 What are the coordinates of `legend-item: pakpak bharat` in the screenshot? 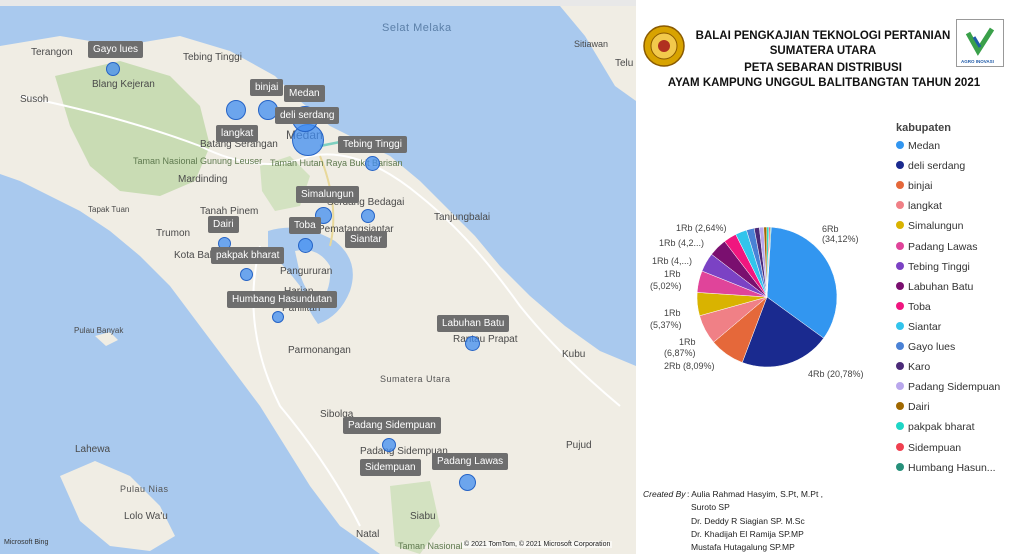 It's located at (935, 427).